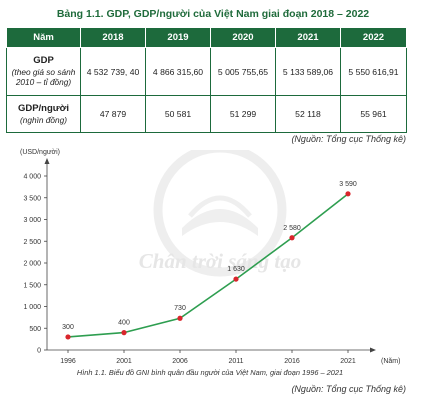 The height and width of the screenshot is (408, 426). Describe the element at coordinates (178, 71) in the screenshot. I see `table-cell: 4 866 315,60` at that location.